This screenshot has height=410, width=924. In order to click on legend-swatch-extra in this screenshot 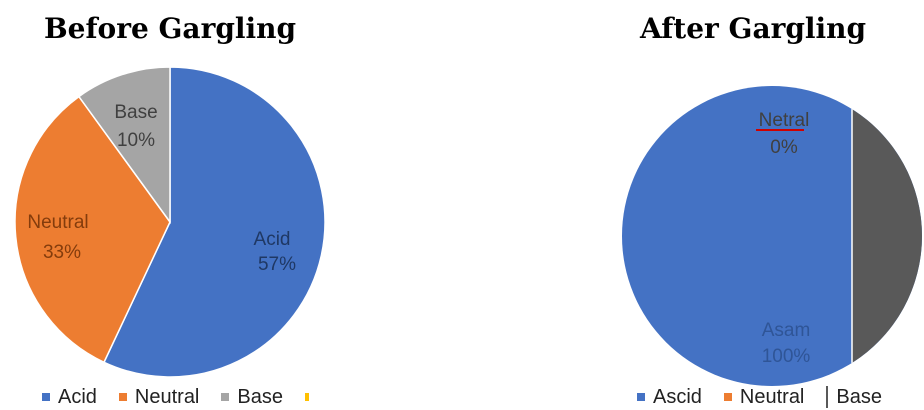, I will do `click(306, 397)`.